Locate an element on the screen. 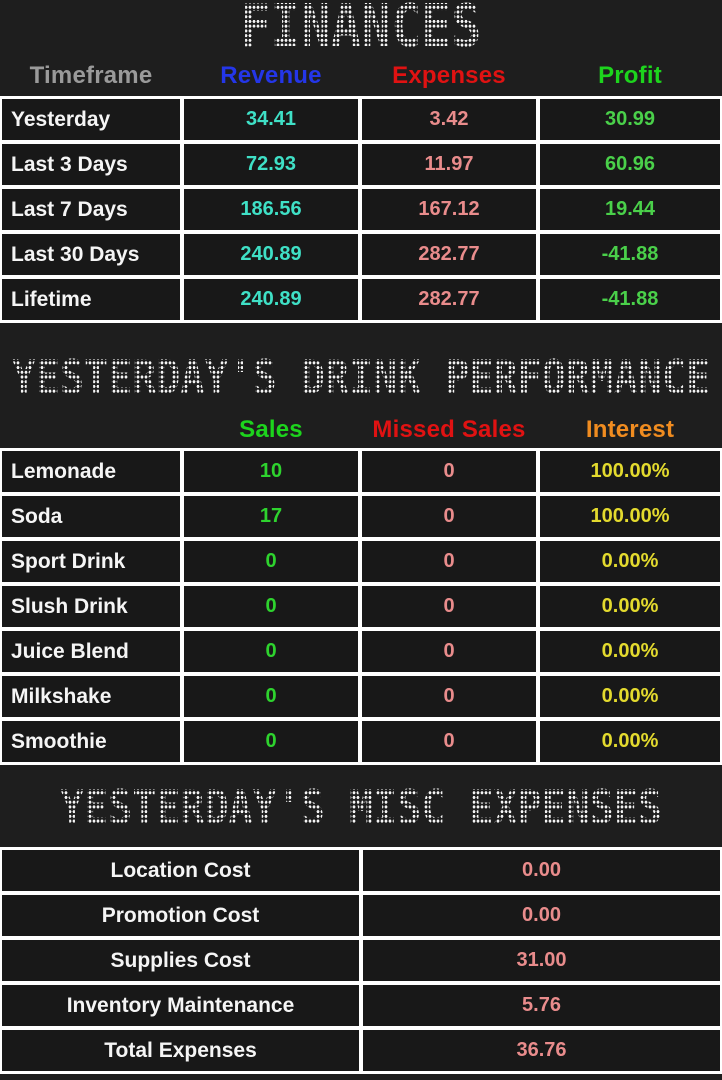 The height and width of the screenshot is (1080, 722). table-row: Milkshake 0 0 0.00% is located at coordinates (361, 696).